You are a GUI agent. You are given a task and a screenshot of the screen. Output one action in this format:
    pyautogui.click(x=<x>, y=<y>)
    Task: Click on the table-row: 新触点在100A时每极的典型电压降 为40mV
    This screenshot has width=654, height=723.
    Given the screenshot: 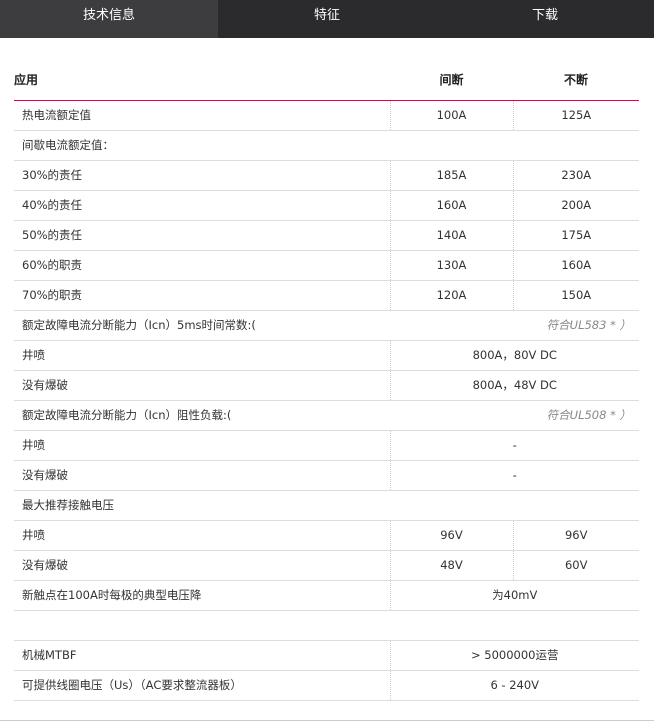 What is the action you would take?
    pyautogui.click(x=326, y=595)
    